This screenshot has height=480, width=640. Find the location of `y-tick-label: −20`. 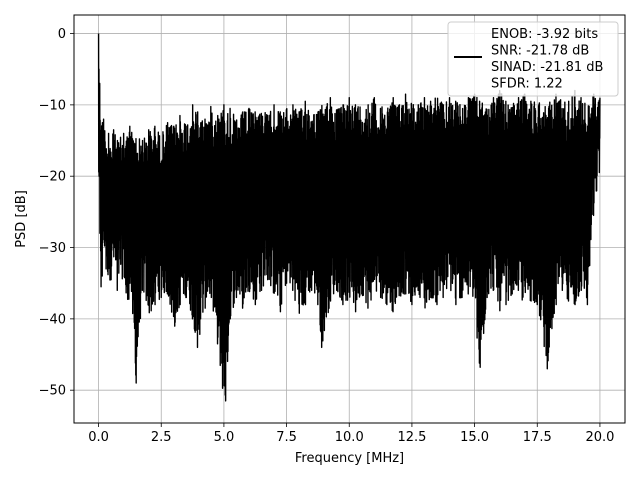

y-tick-label: −20 is located at coordinates (52, 177).